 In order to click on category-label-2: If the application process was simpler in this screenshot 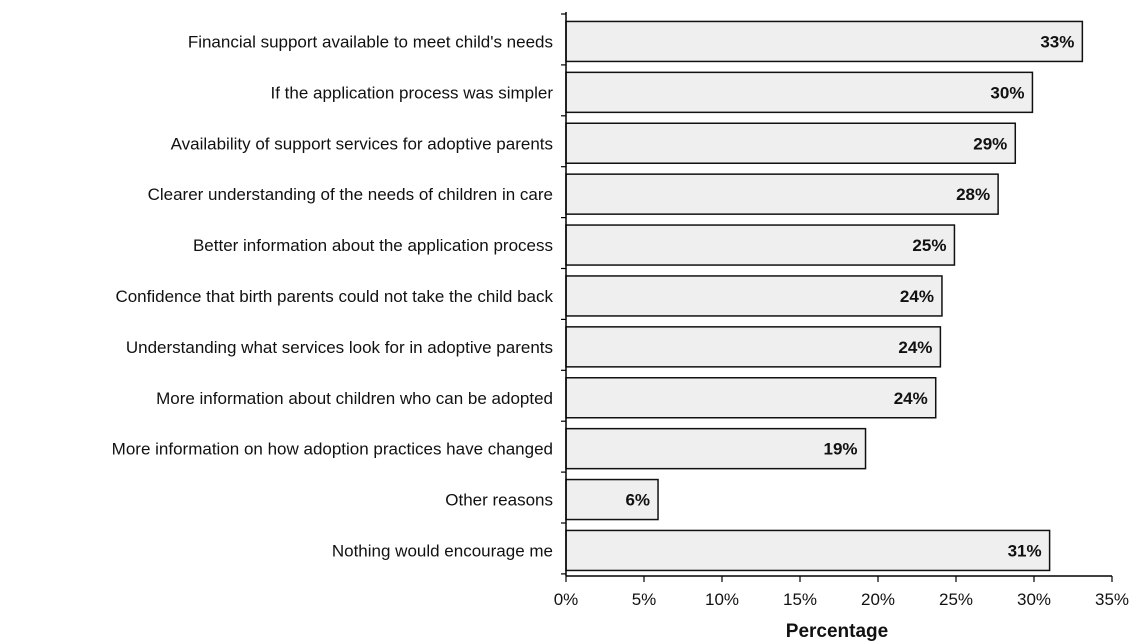, I will do `click(411, 92)`.